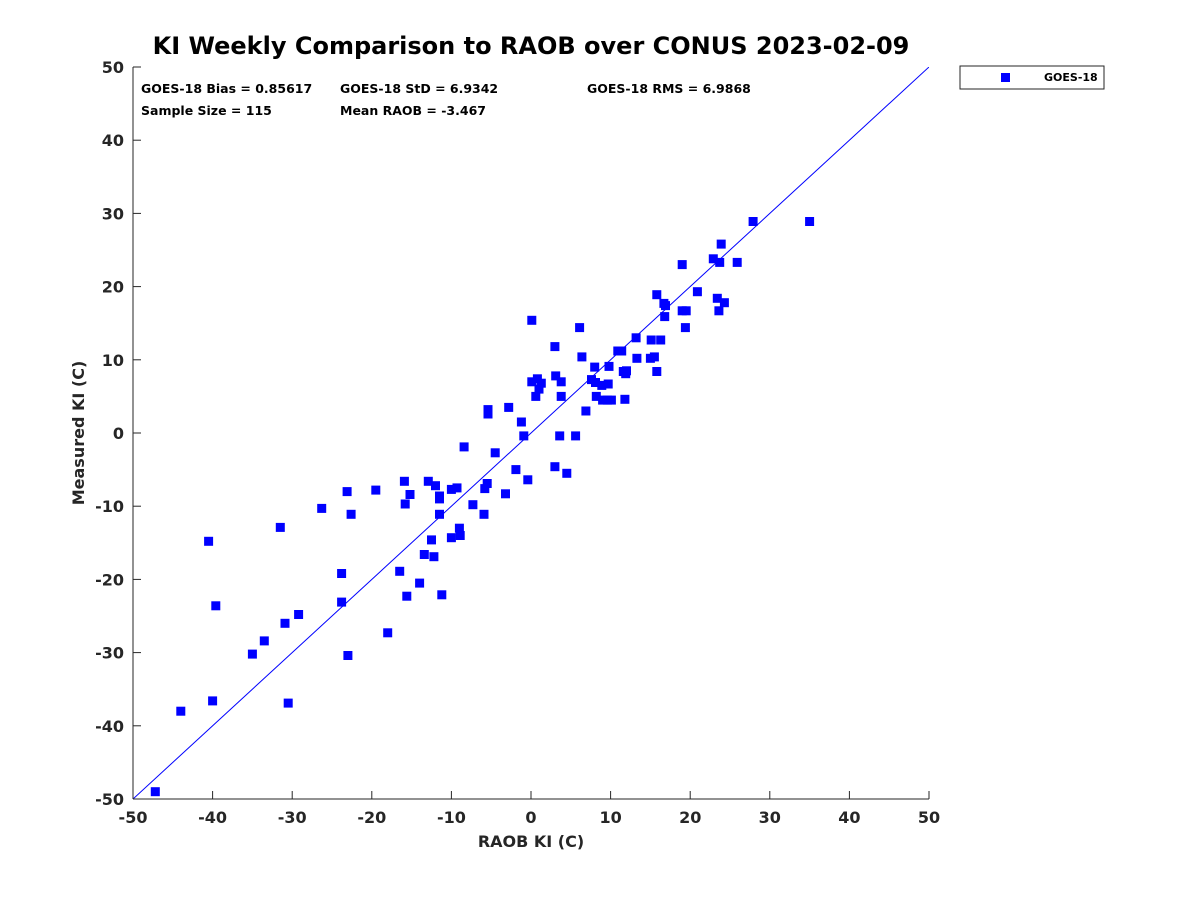 This screenshot has height=900, width=1200. What do you see at coordinates (770, 817) in the screenshot?
I see `x-tick-label: 30` at bounding box center [770, 817].